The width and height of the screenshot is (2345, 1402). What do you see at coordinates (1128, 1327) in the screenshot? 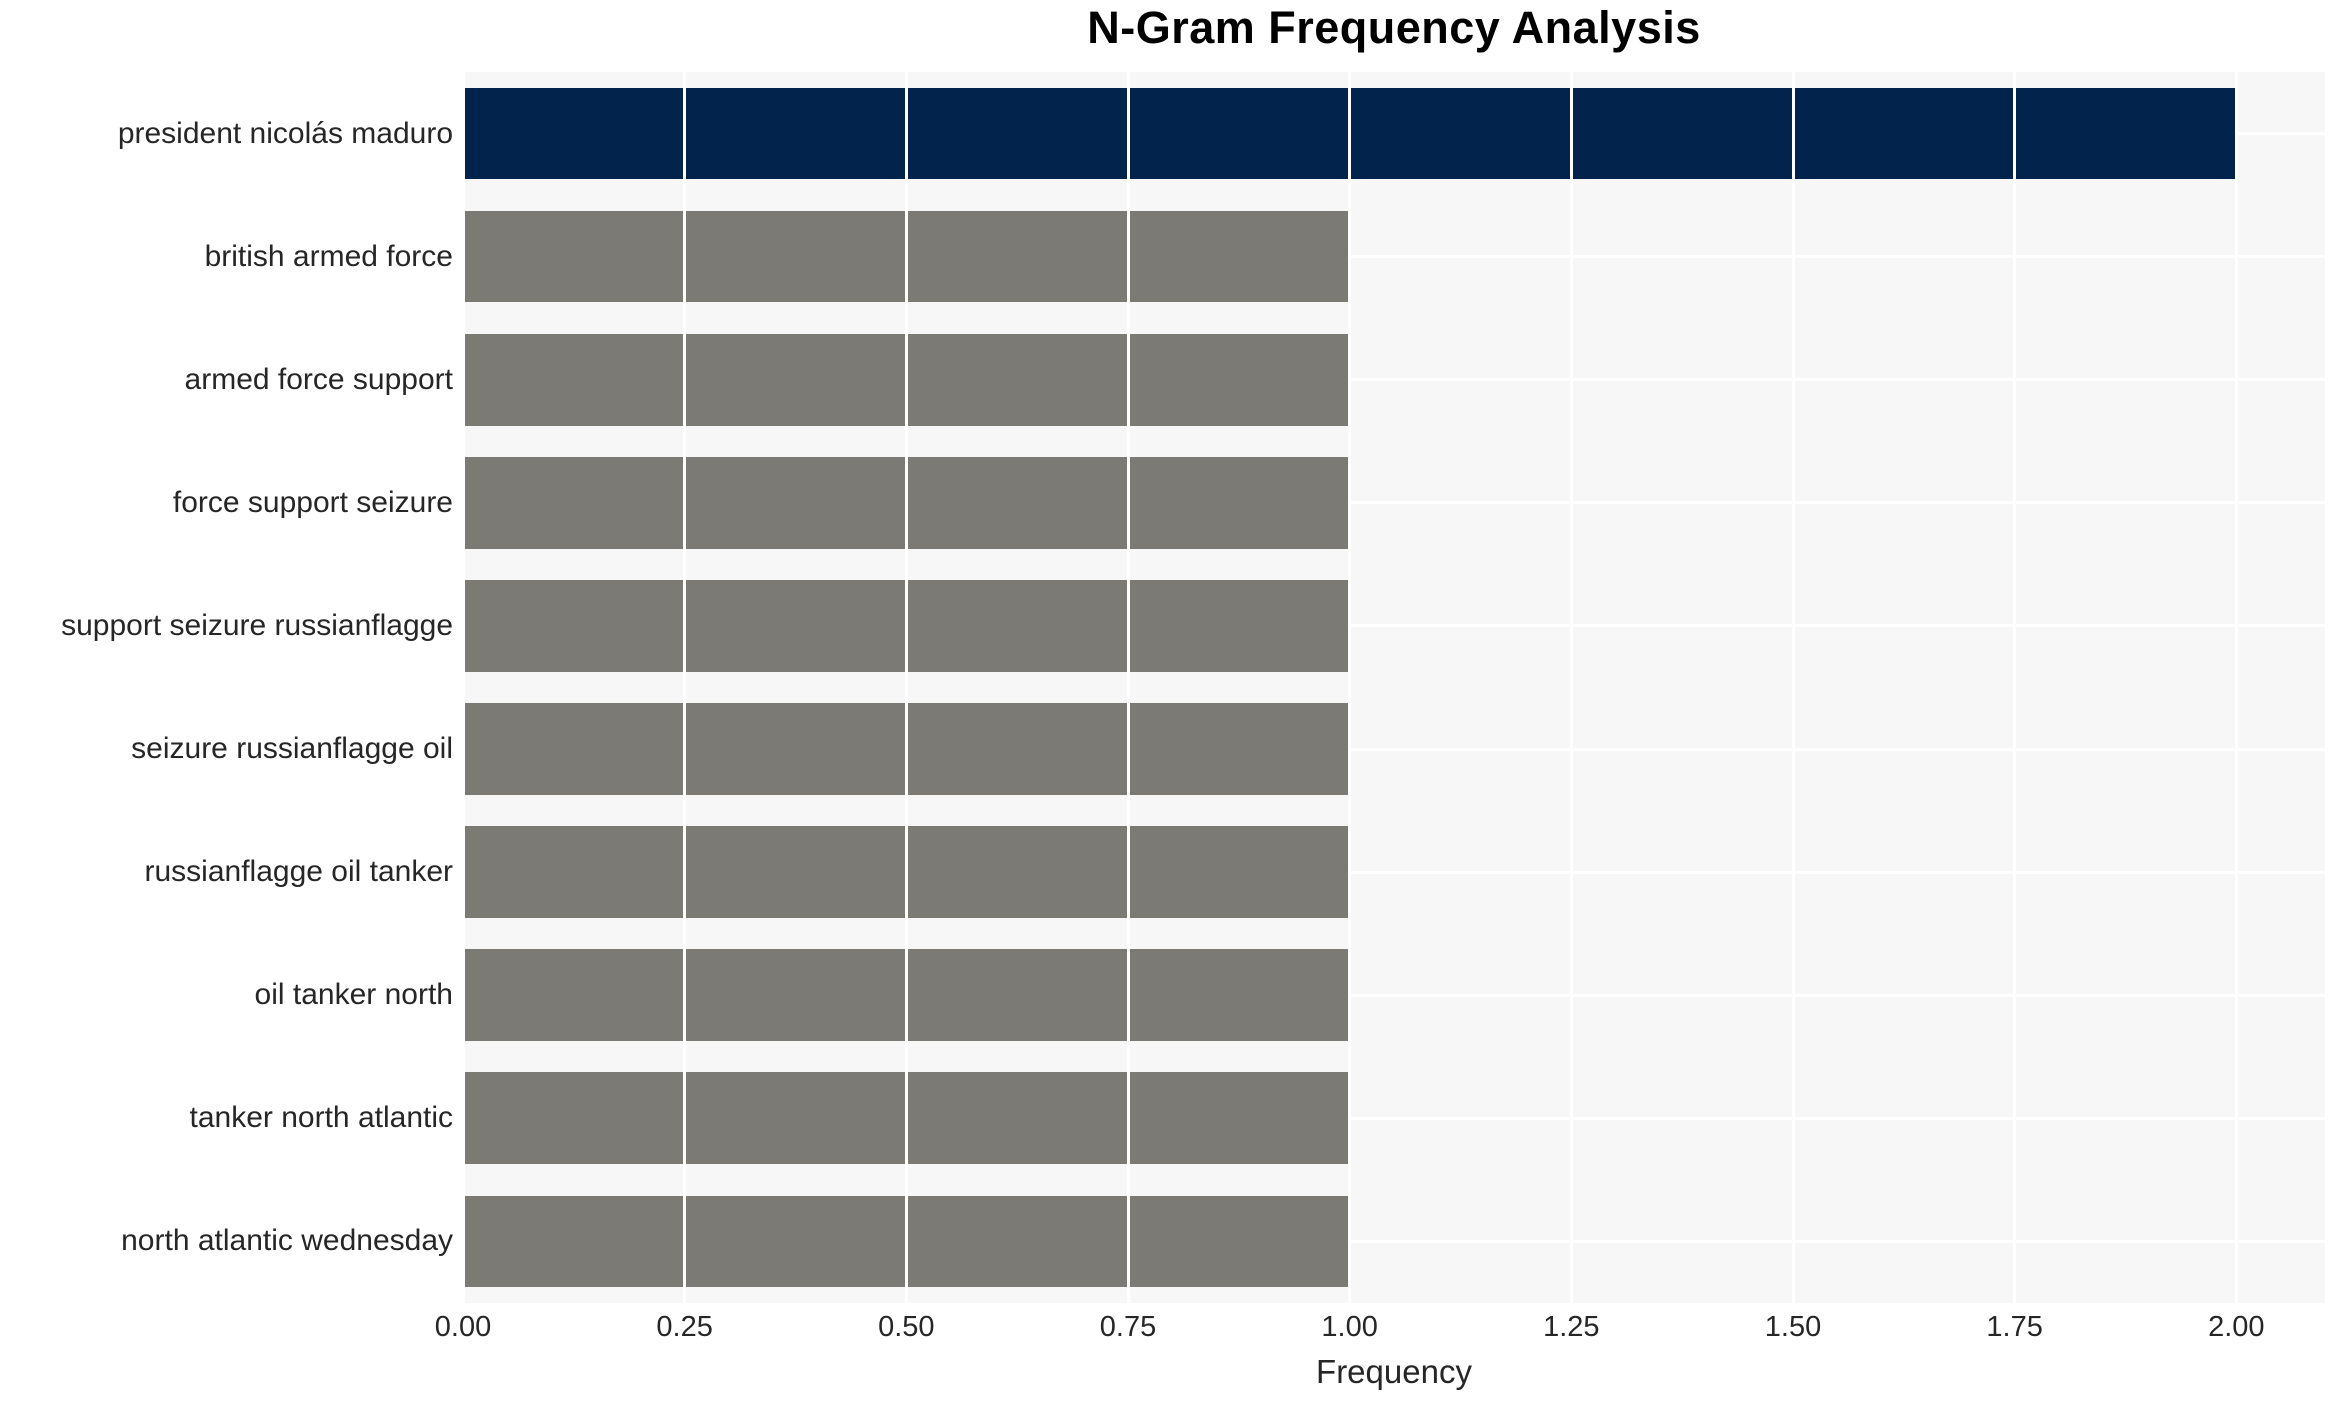
I see `x-tick-label: 0.75` at bounding box center [1128, 1327].